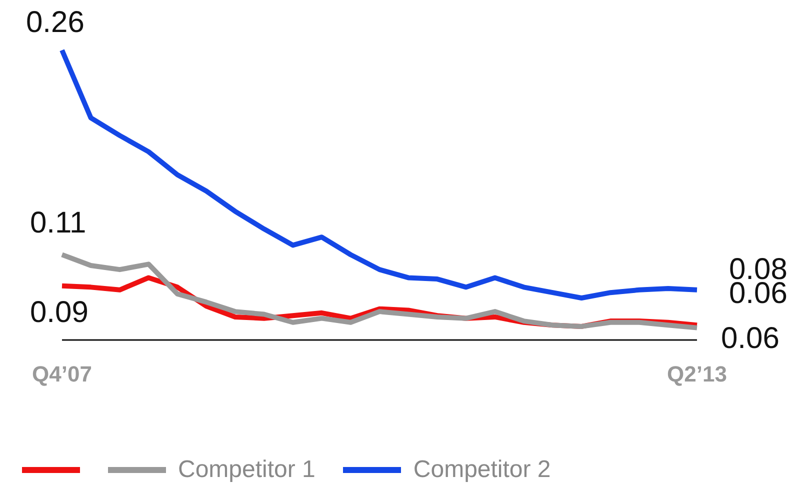 This screenshot has height=490, width=805. What do you see at coordinates (750, 338) in the screenshot?
I see `data-label: 0.06` at bounding box center [750, 338].